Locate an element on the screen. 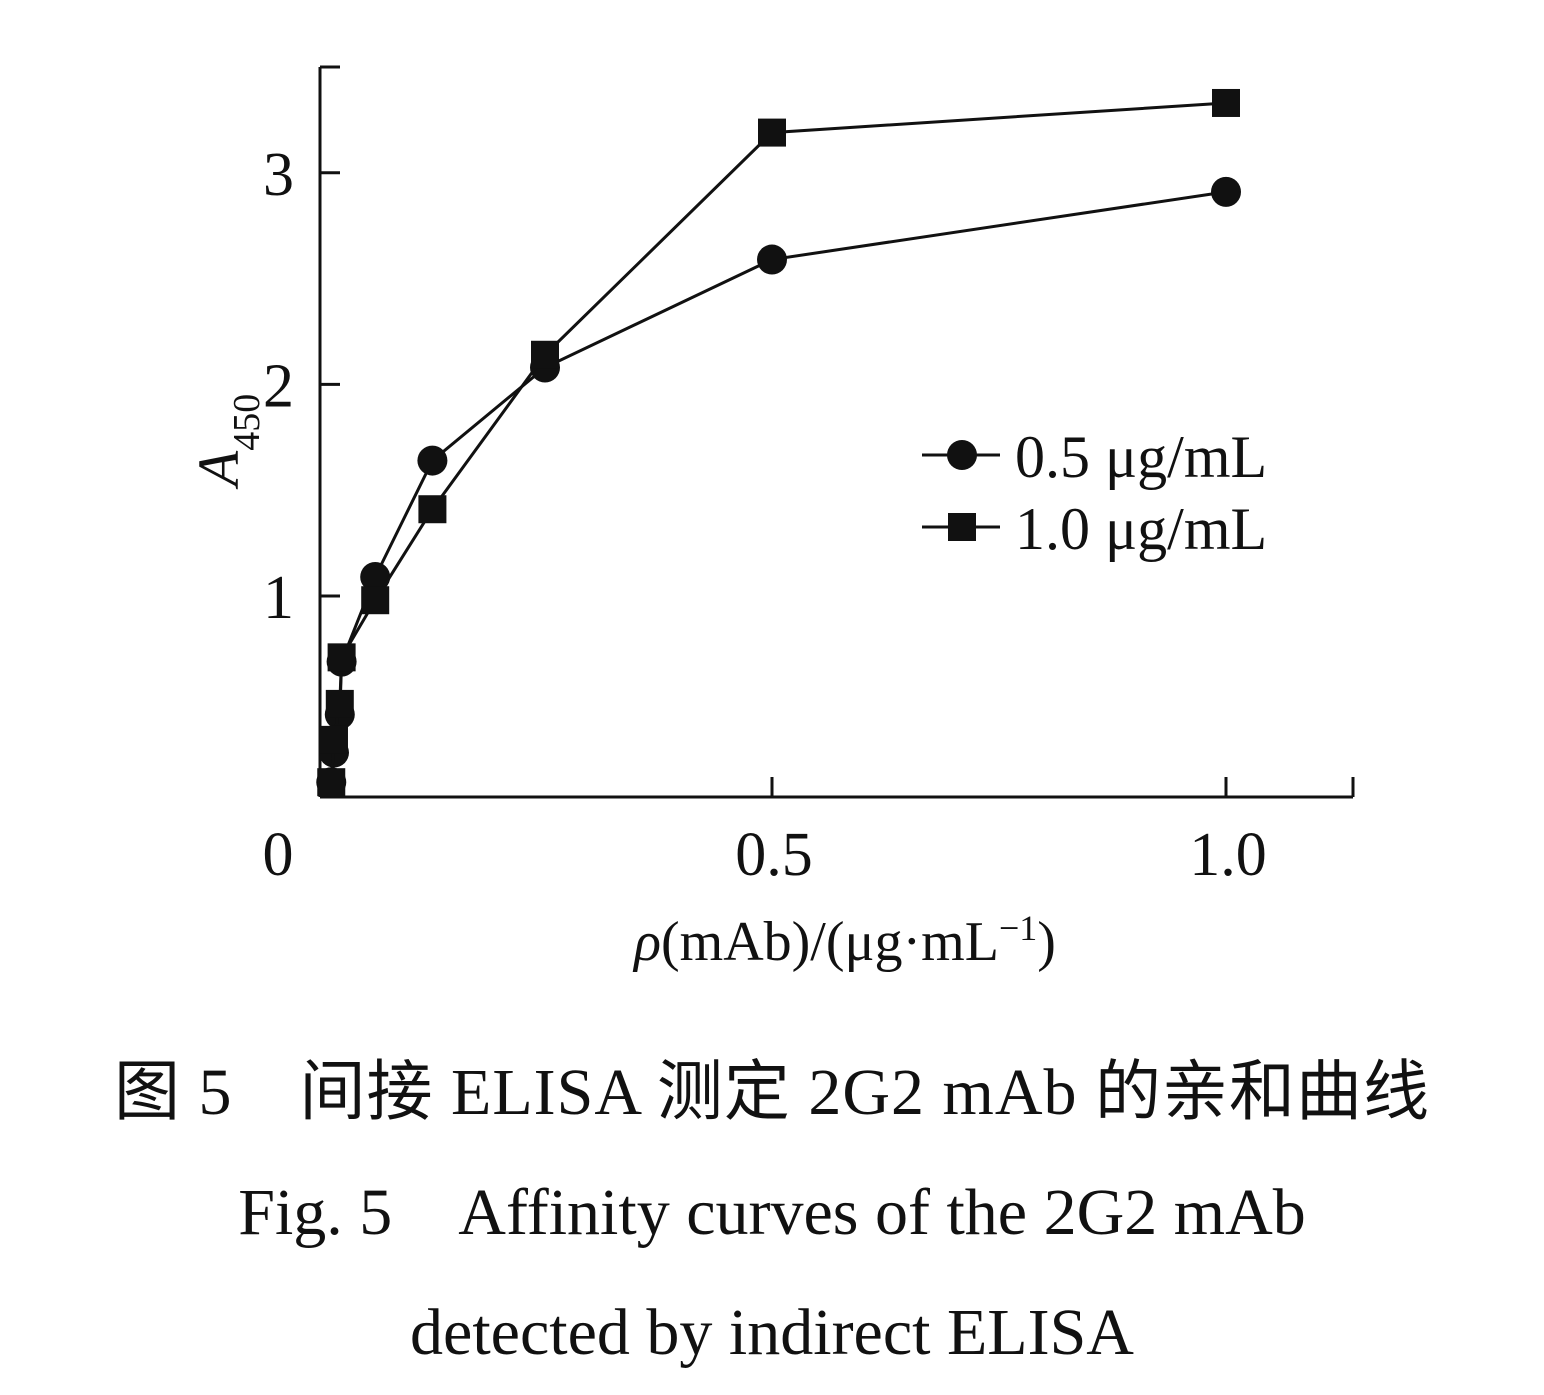 The height and width of the screenshot is (1395, 1544). y-tick-label: 3 is located at coordinates (278, 175).